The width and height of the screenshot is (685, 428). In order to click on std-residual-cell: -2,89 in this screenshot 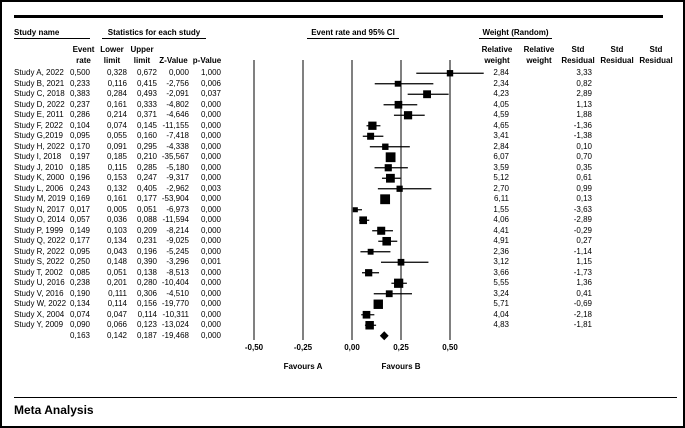, I will do `click(582, 219)`.